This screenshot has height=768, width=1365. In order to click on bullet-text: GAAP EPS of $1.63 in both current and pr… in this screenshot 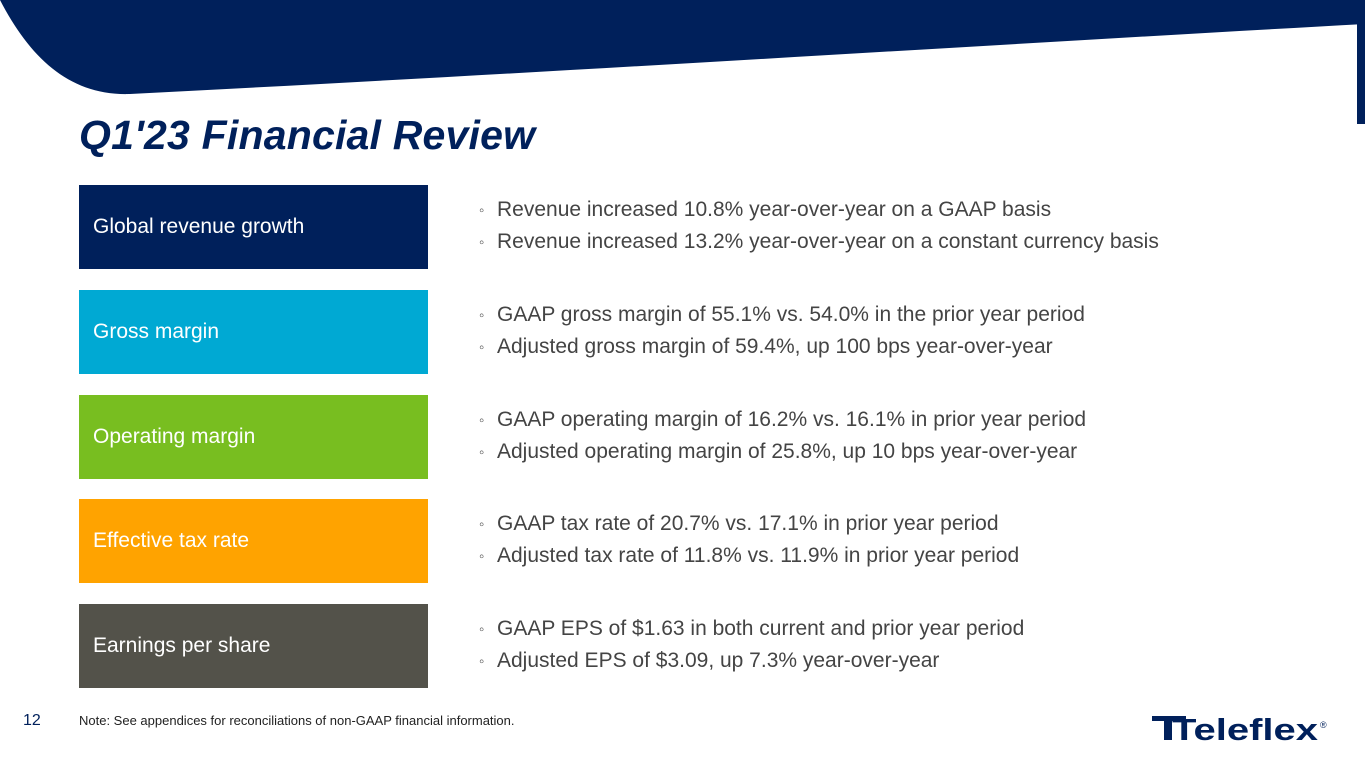, I will do `click(761, 628)`.